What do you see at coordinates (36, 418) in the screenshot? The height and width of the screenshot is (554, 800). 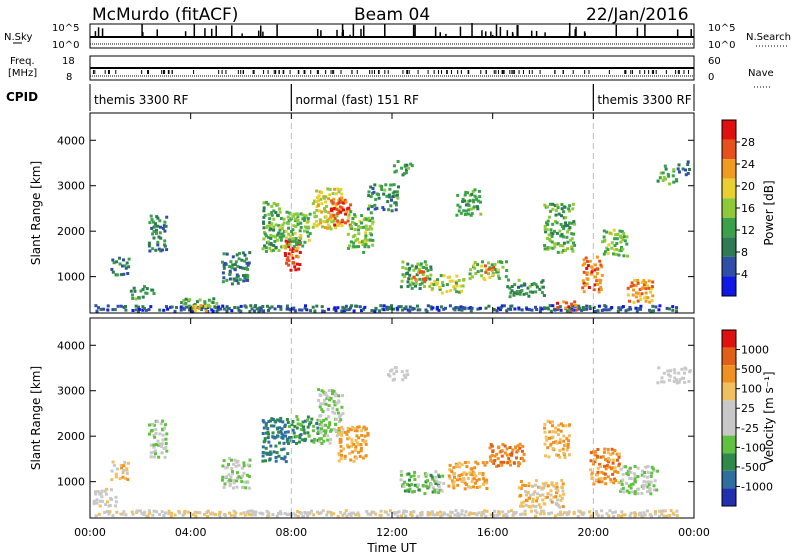 I see `velocity-ylabel: Slant Range [km]` at bounding box center [36, 418].